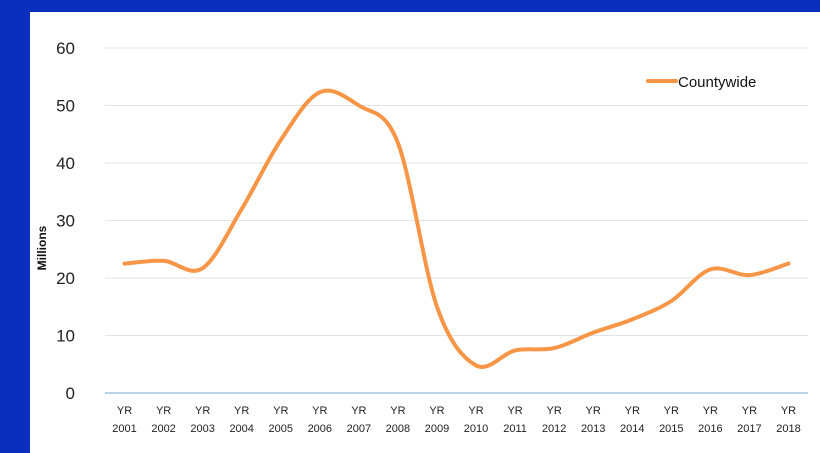  Describe the element at coordinates (710, 429) in the screenshot. I see `x-tick-label-year: 2016` at that location.